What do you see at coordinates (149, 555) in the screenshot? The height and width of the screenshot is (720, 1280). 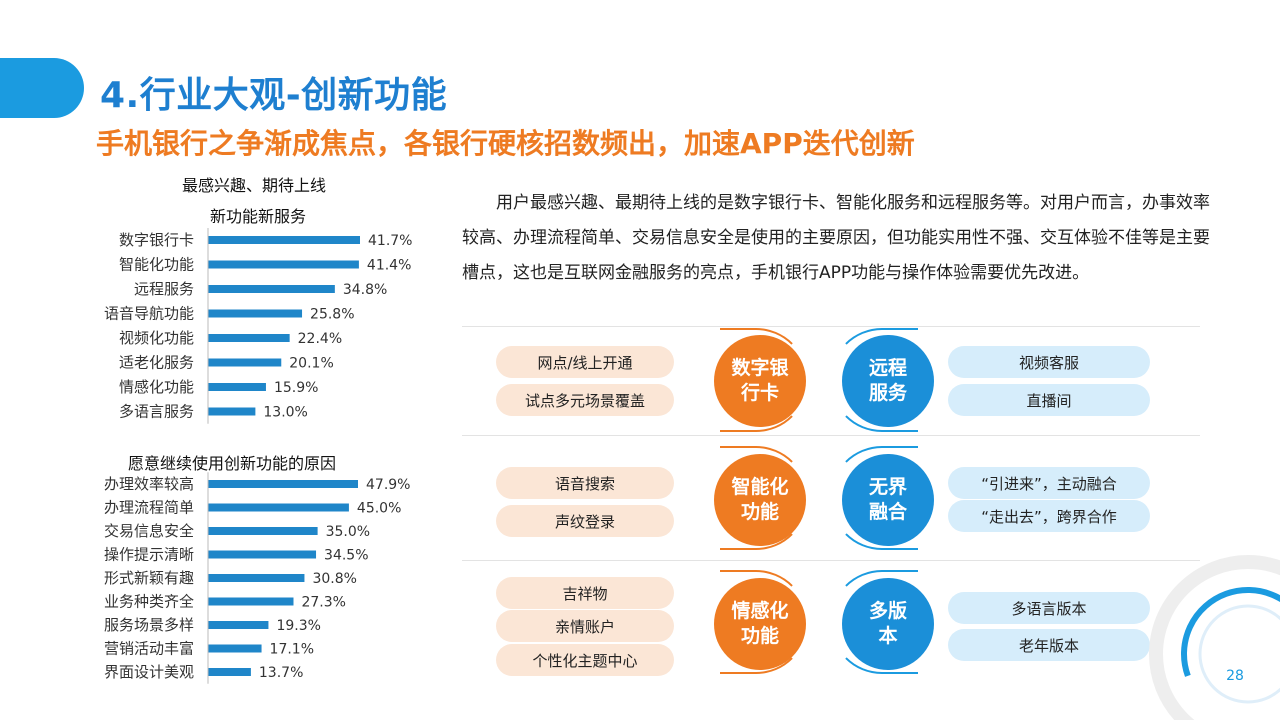 I see `category-label: 操作提示清晰` at bounding box center [149, 555].